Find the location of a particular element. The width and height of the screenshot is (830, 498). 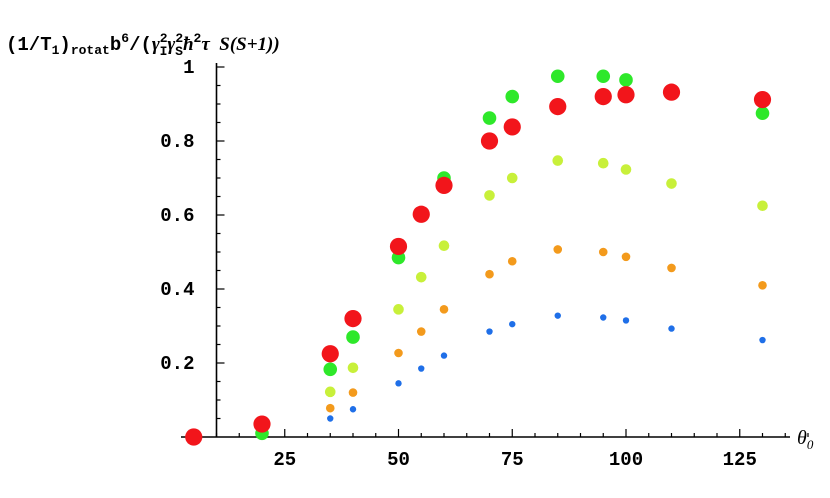

y-tick-label: 1 is located at coordinates (188, 68).